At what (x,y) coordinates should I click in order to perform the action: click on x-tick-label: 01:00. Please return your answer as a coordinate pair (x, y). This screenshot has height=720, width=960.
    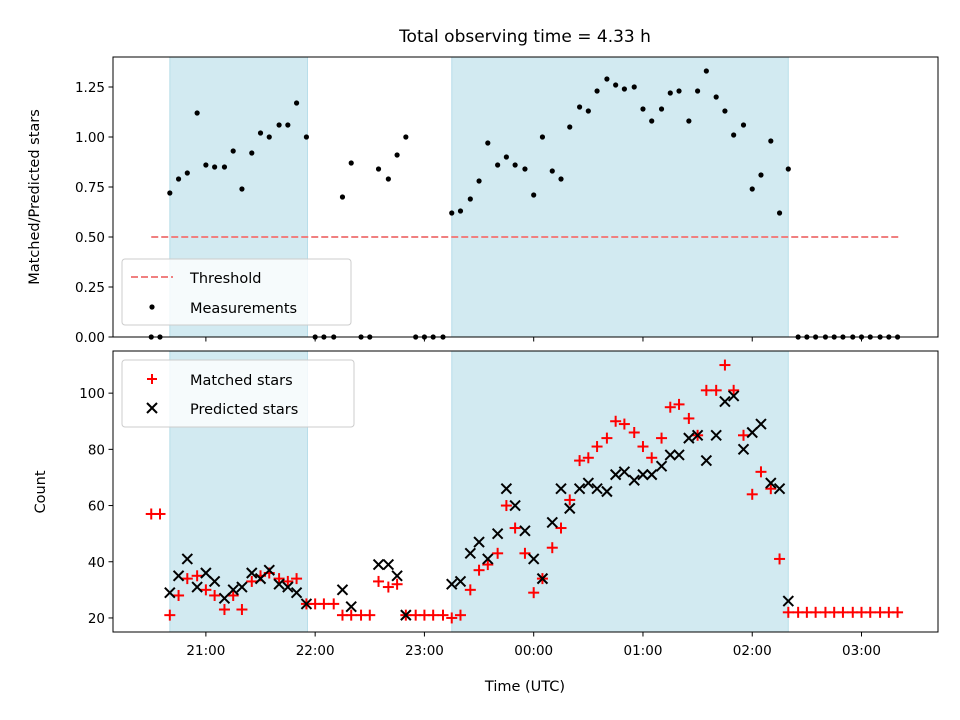
    Looking at the image, I should click on (643, 651).